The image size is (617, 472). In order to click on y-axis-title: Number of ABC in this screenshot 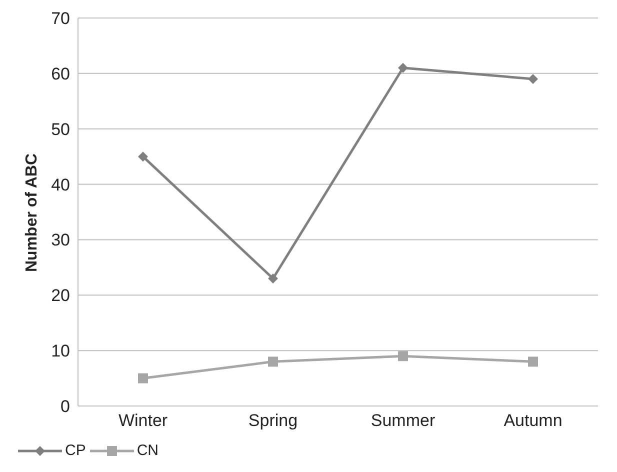, I will do `click(32, 212)`.